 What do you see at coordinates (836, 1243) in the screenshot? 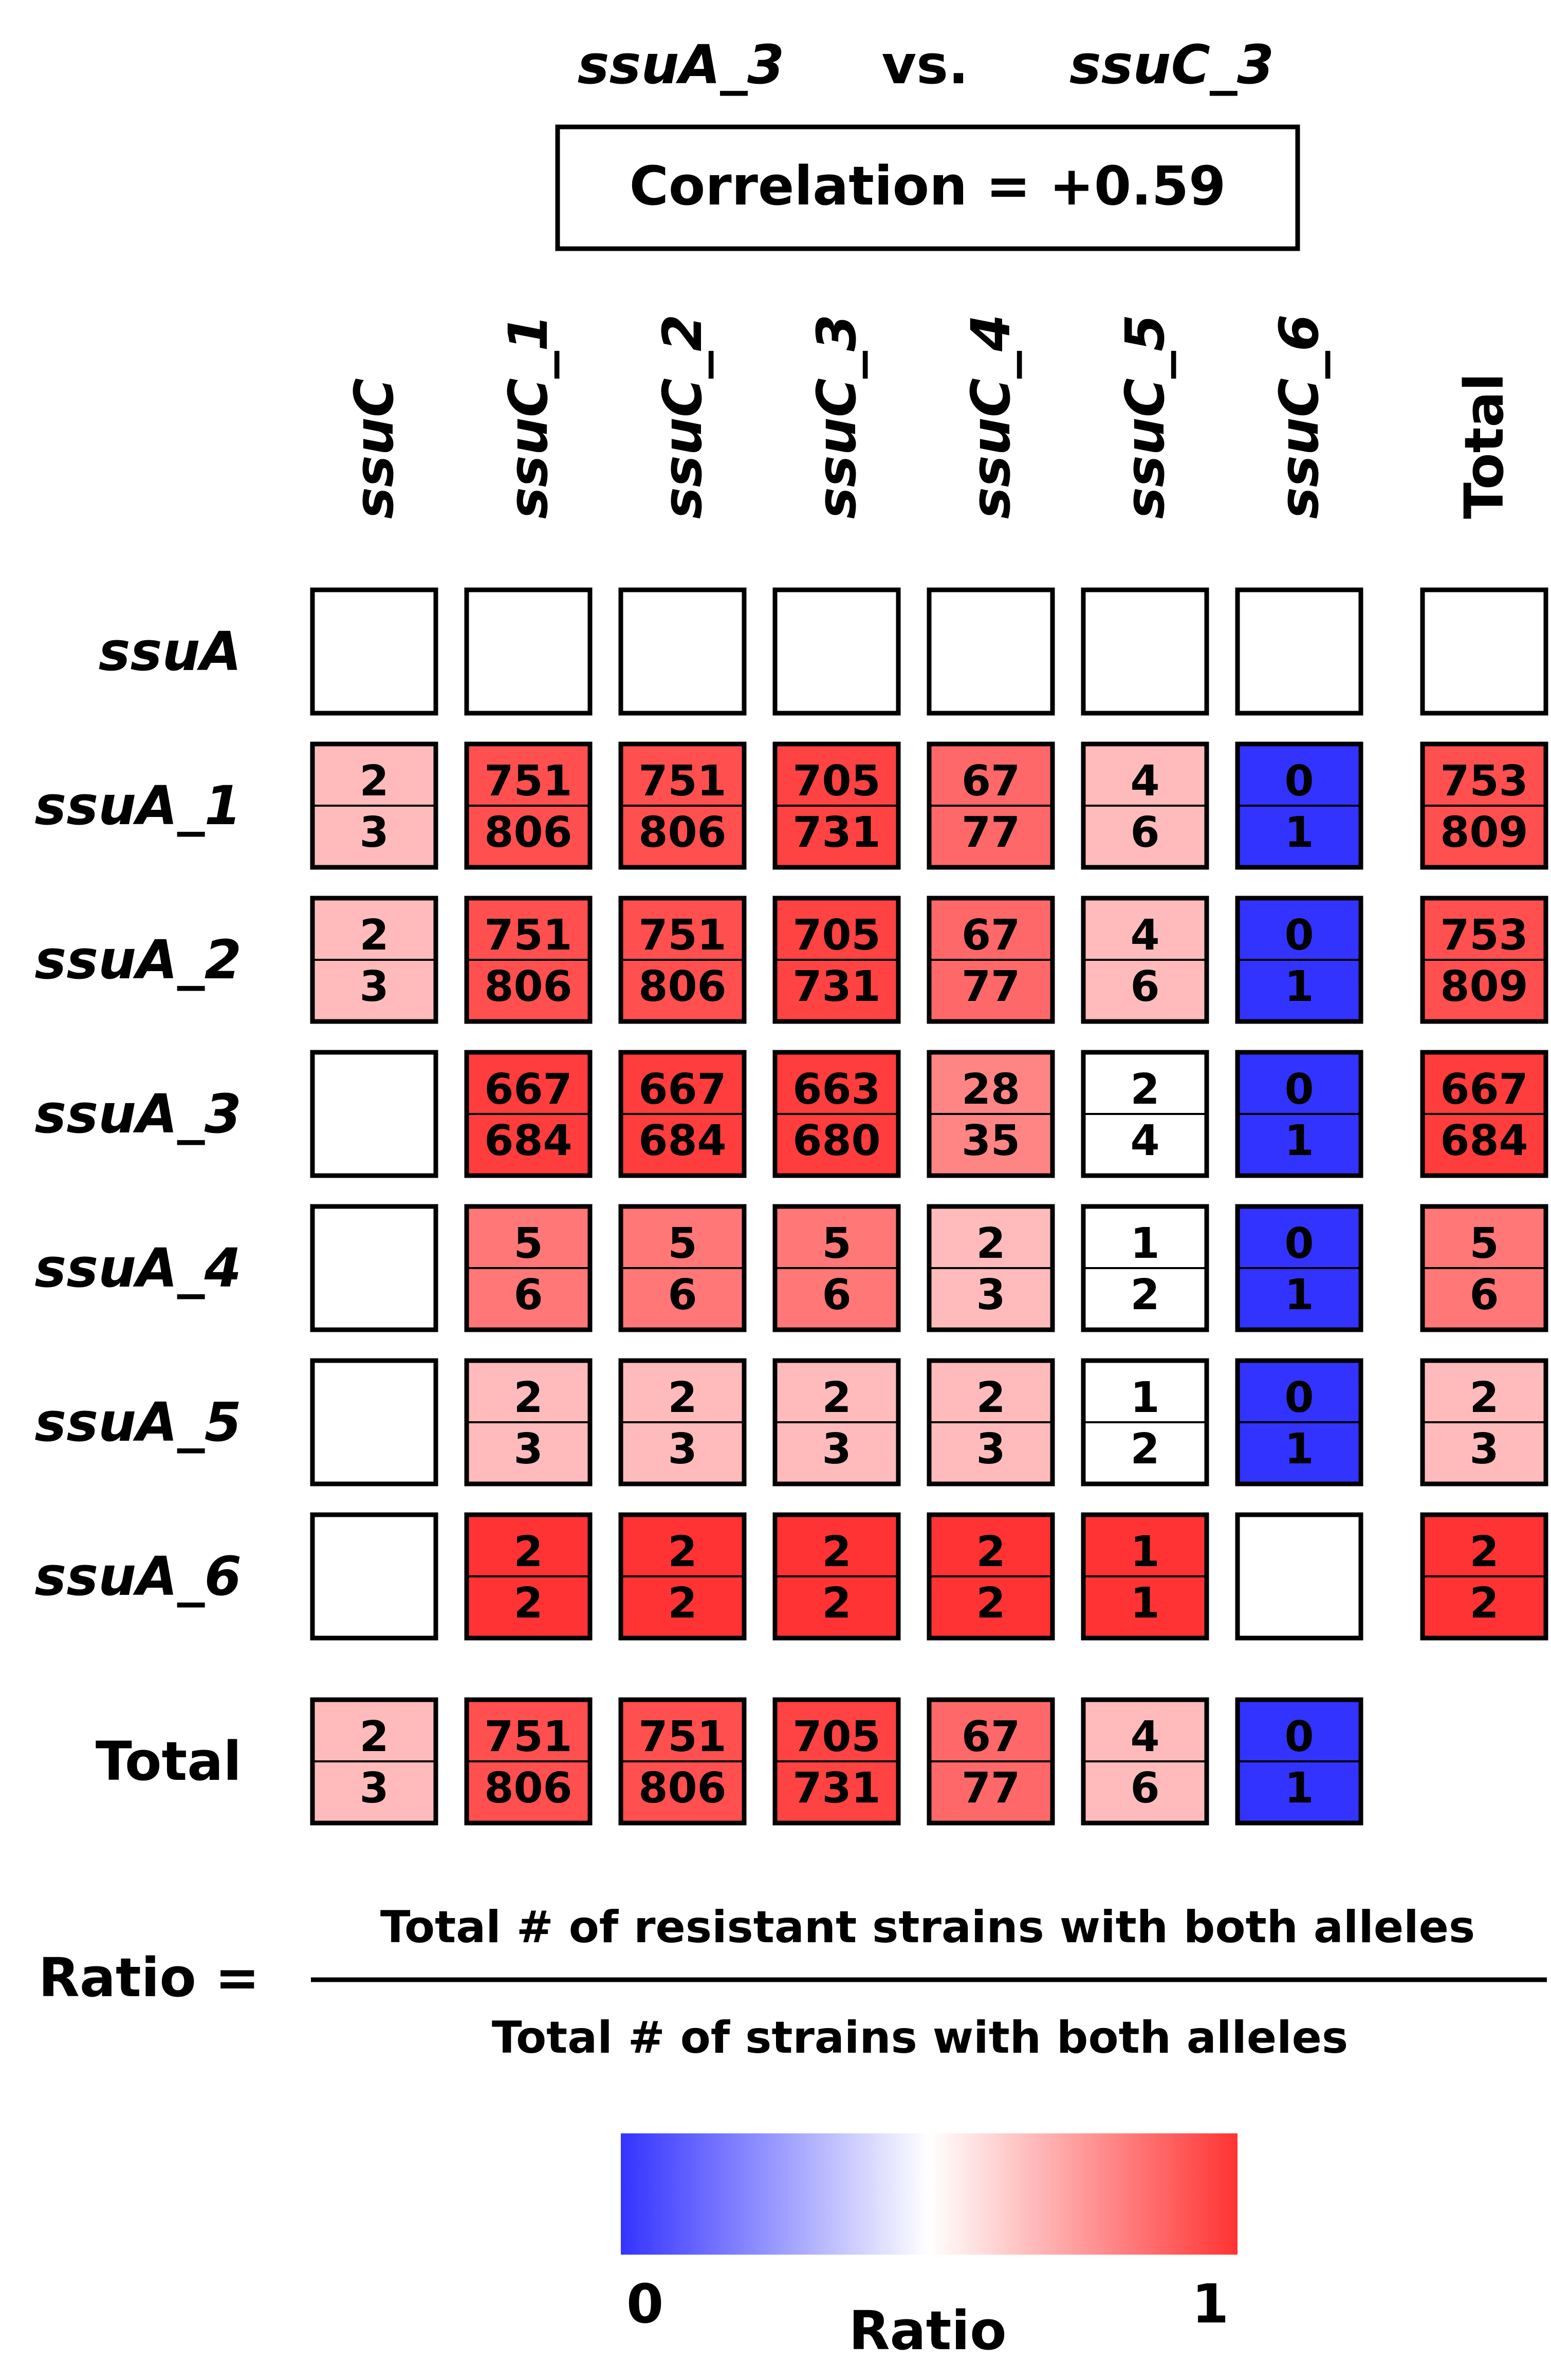
I see `cell-numerator: 5` at bounding box center [836, 1243].